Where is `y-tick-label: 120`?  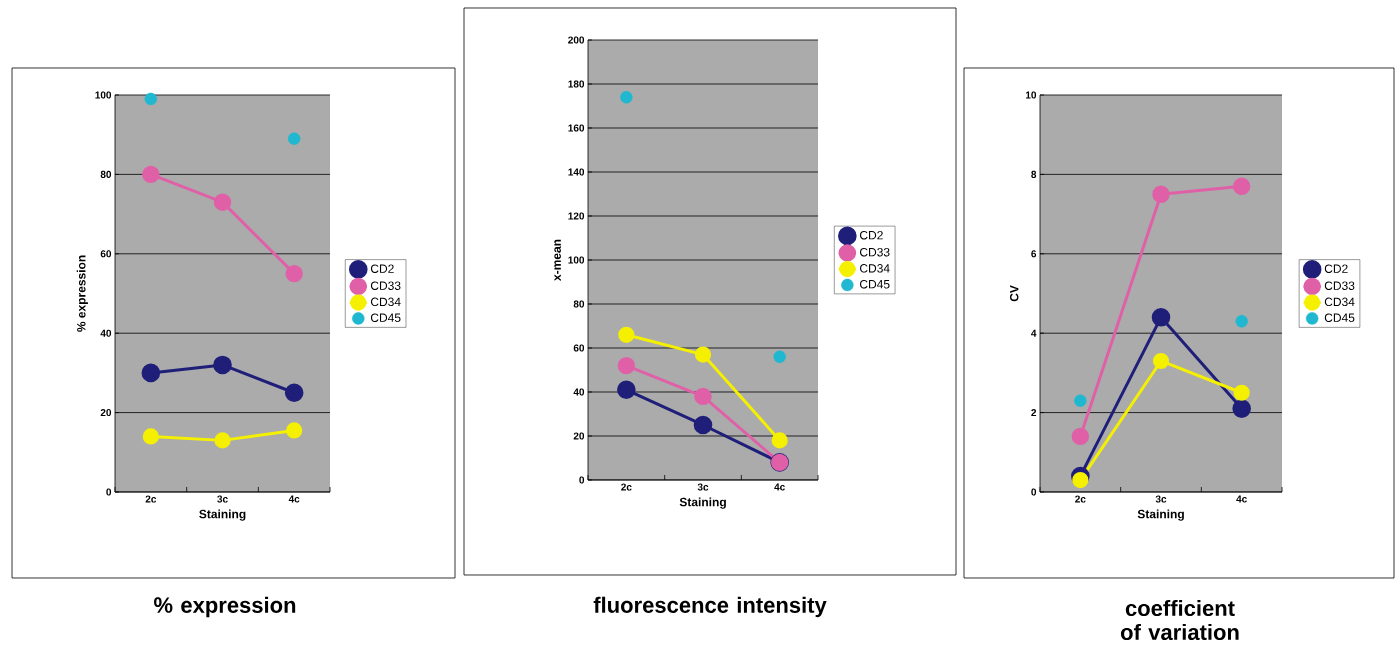 y-tick-label: 120 is located at coordinates (576, 216).